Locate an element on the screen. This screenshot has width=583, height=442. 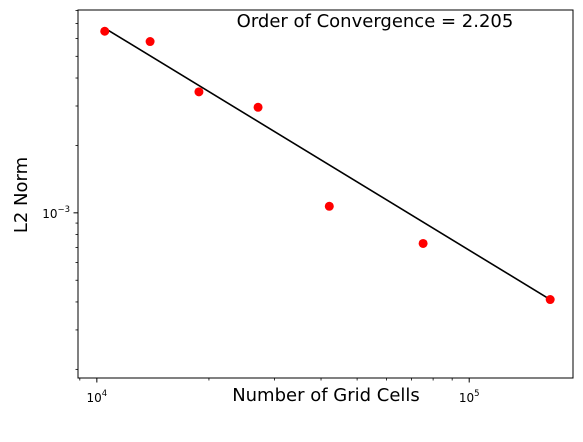
x-axis-label: Number of Grid Cells is located at coordinates (326, 395).